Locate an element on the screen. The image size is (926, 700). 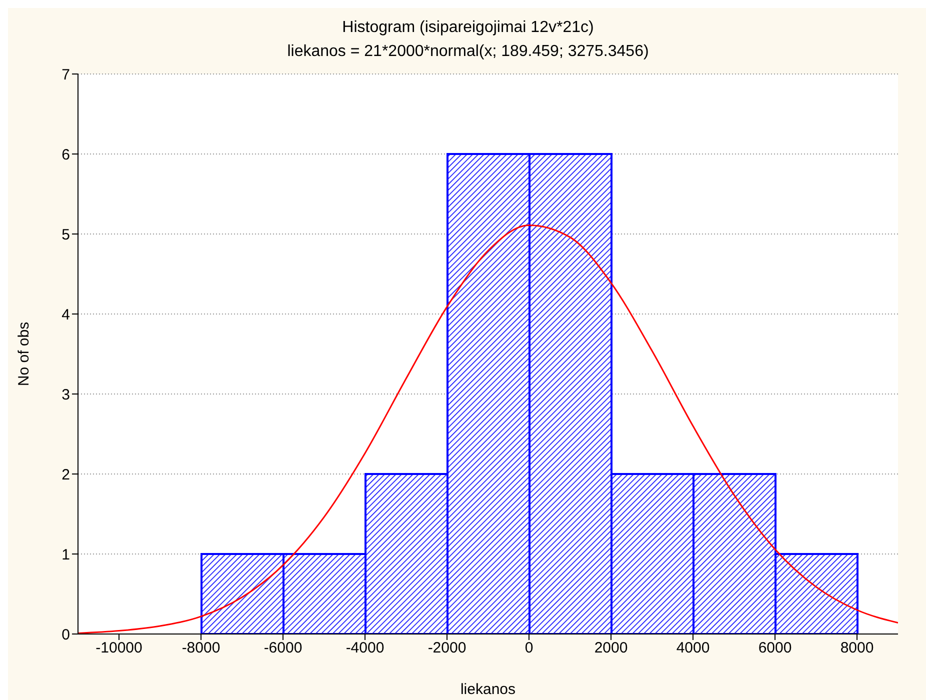
x-tick-label: -4000 is located at coordinates (365, 648).